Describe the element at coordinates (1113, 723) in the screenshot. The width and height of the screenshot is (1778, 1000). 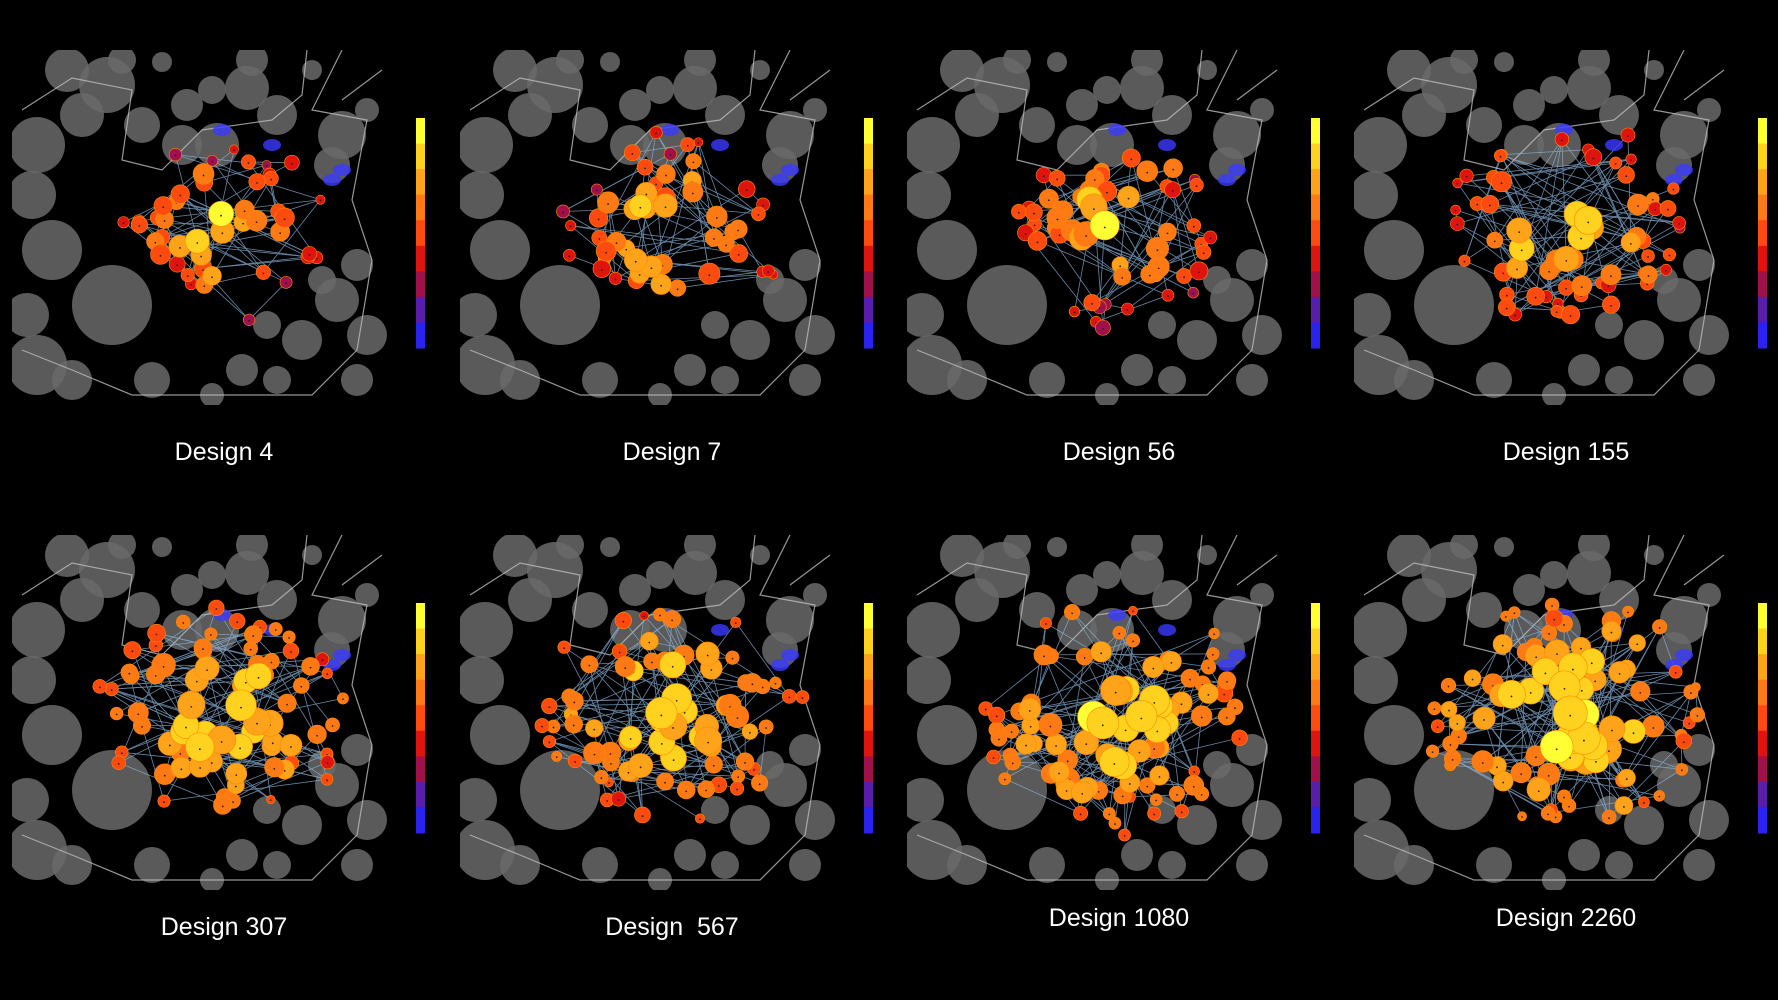
I see `node-group` at that location.